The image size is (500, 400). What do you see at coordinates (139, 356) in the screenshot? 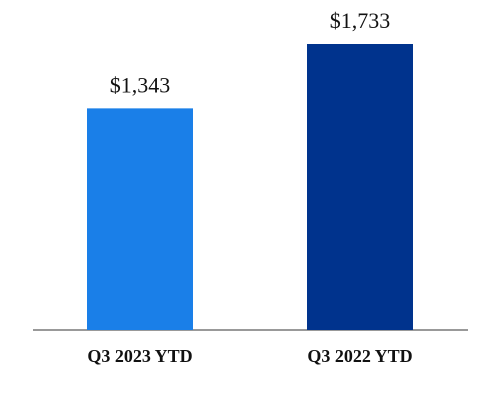
I see `category-label-1: Q3 2023 YTD` at bounding box center [139, 356].